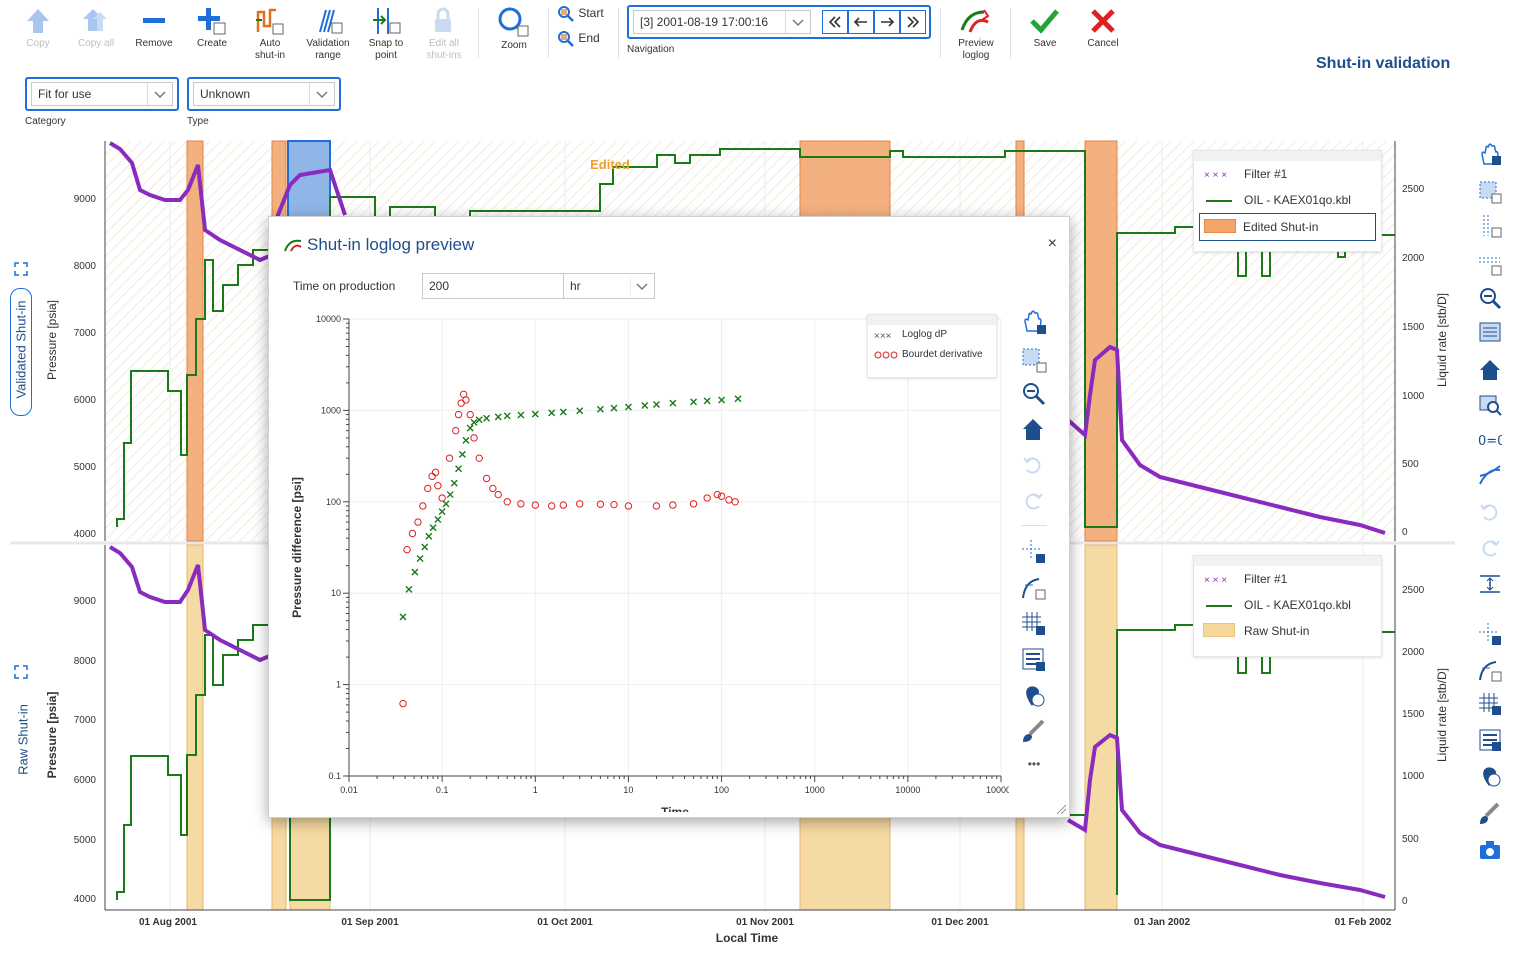 The height and width of the screenshot is (963, 1515). Describe the element at coordinates (514, 29) in the screenshot. I see `zoom-button: Zoom` at that location.